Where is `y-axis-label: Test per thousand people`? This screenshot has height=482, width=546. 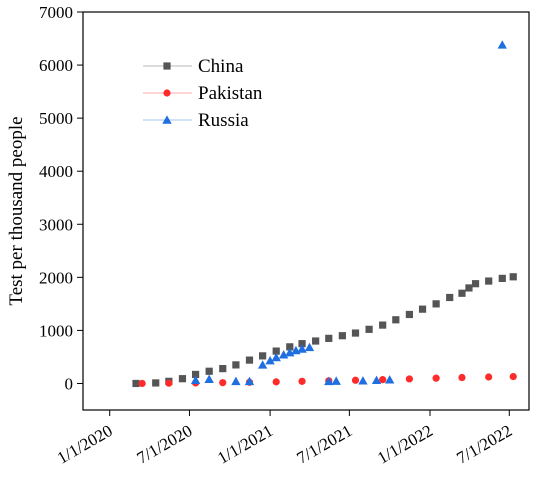 y-axis-label: Test per thousand people is located at coordinates (16, 210).